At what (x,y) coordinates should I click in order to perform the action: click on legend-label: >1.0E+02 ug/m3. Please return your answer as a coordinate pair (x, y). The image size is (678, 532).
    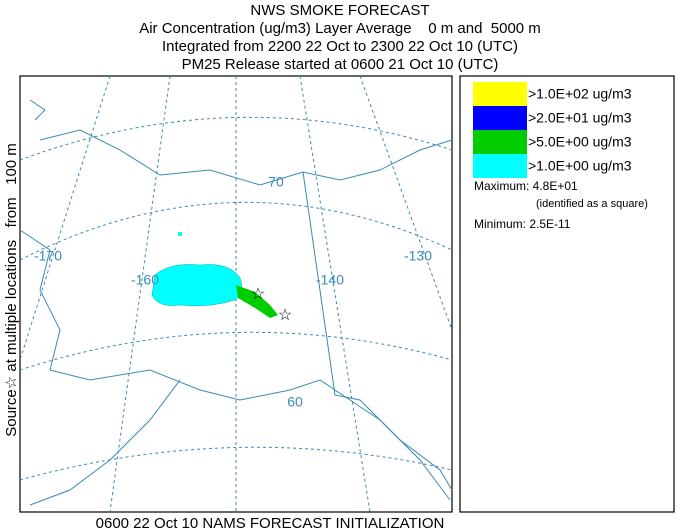
    Looking at the image, I should click on (580, 94).